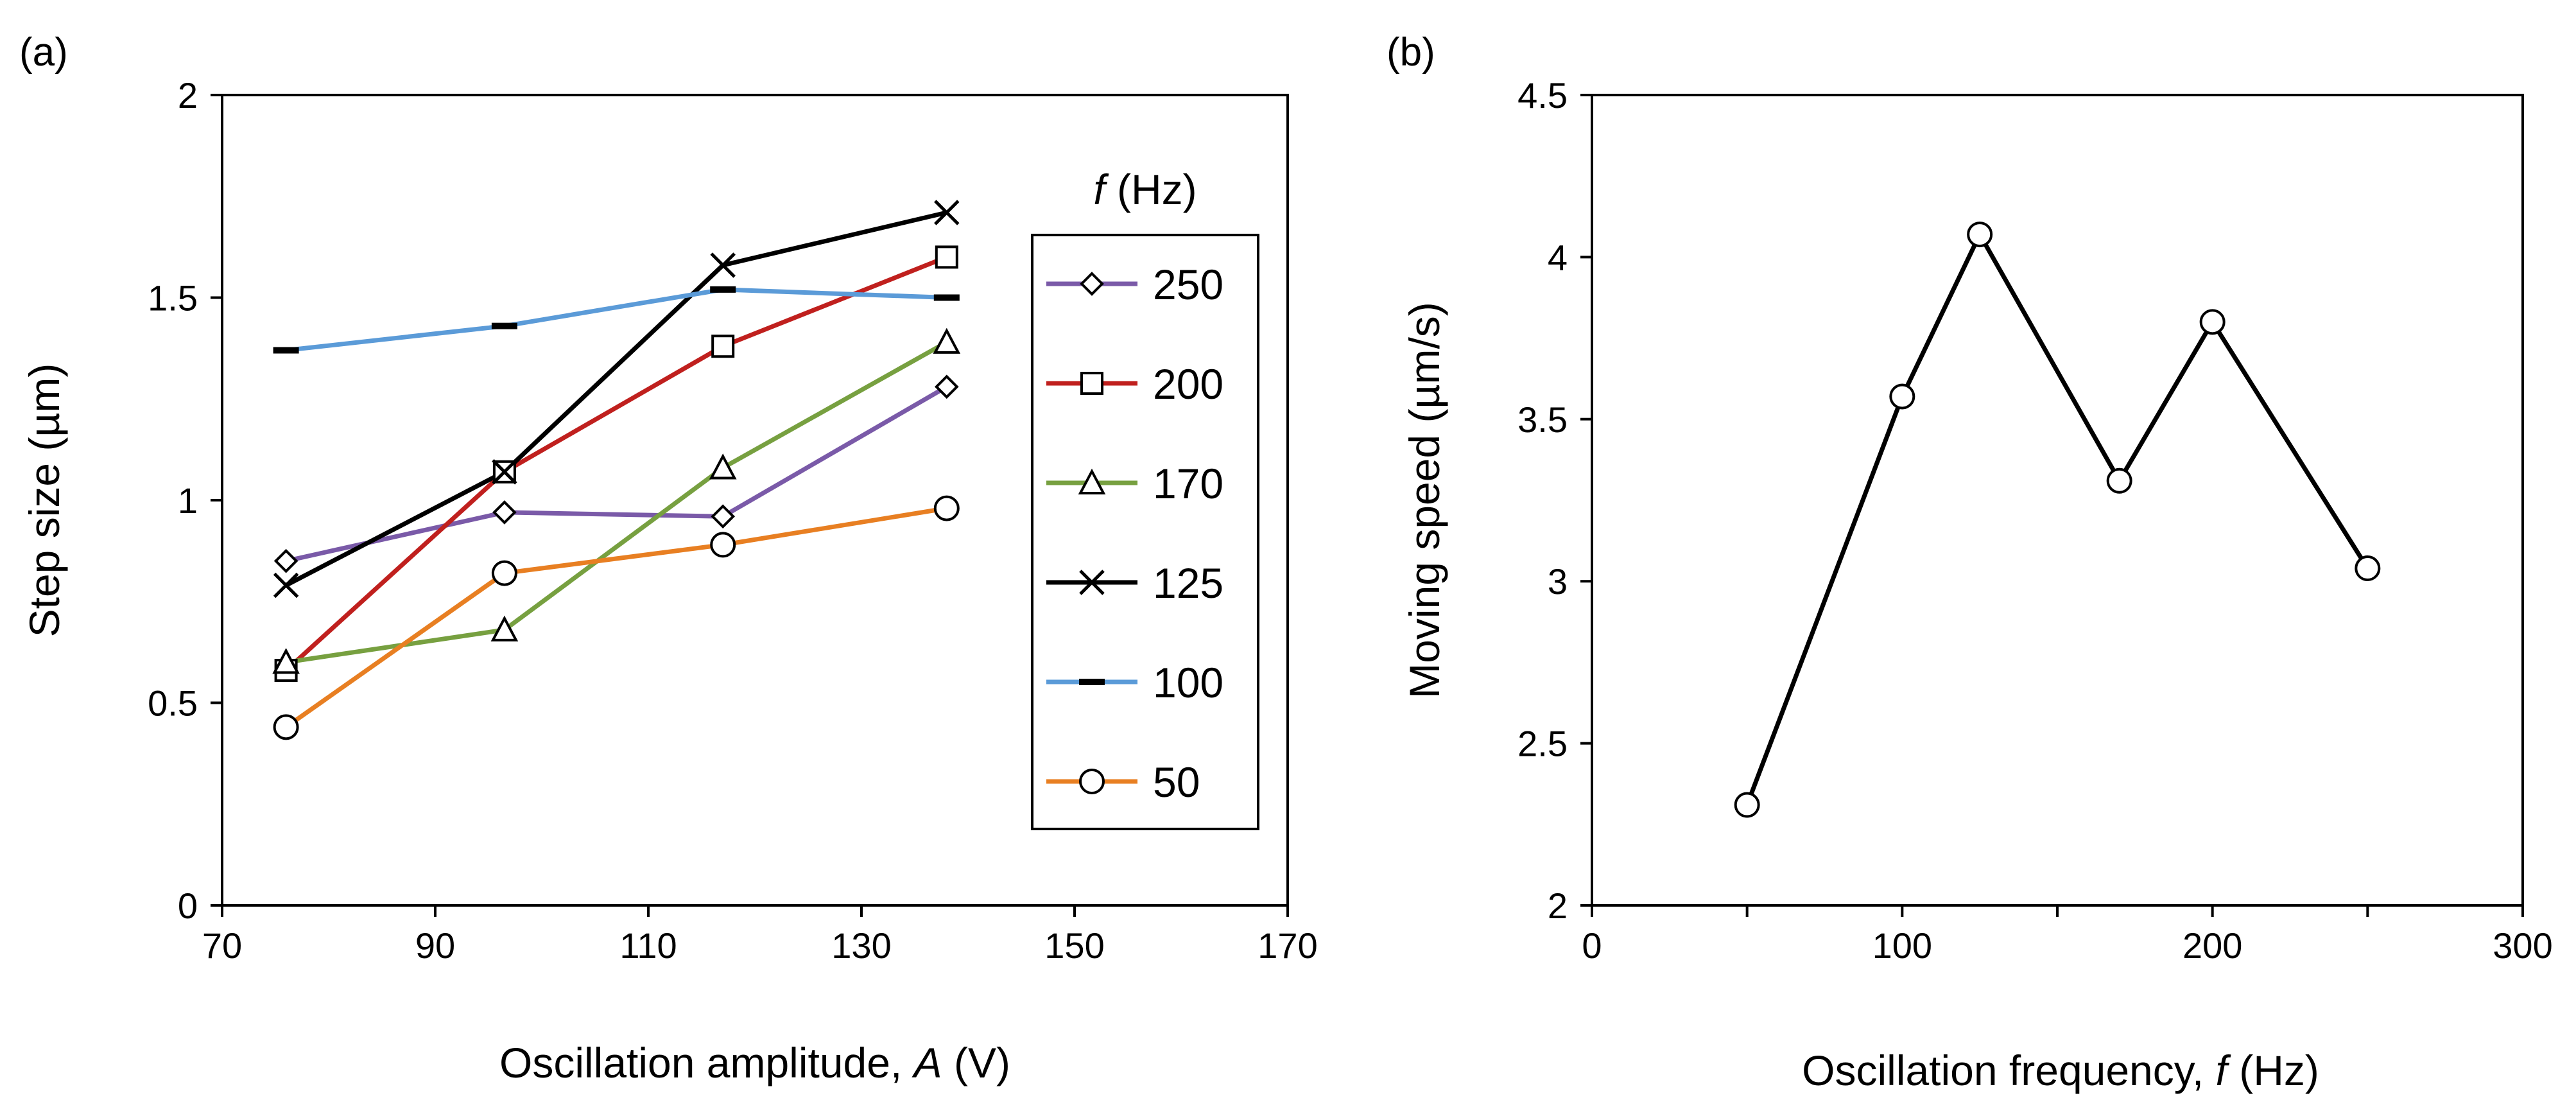 The height and width of the screenshot is (1116, 2576). Describe the element at coordinates (1188, 285) in the screenshot. I see `legend-label-250: 250` at that location.